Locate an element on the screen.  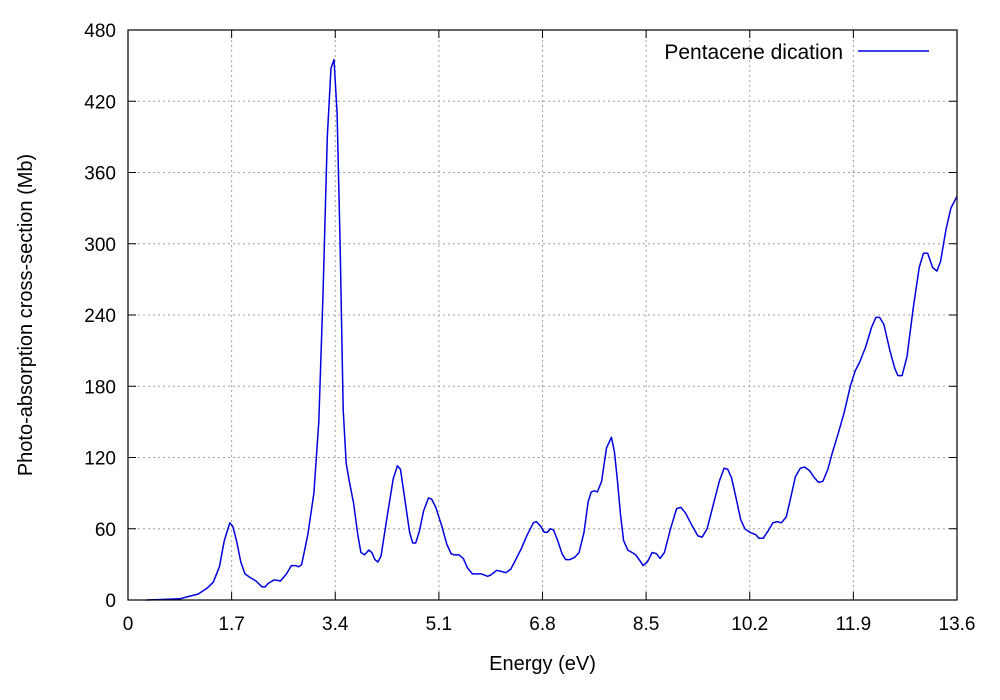
x-axis-label: Energy (eV) is located at coordinates (542, 664).